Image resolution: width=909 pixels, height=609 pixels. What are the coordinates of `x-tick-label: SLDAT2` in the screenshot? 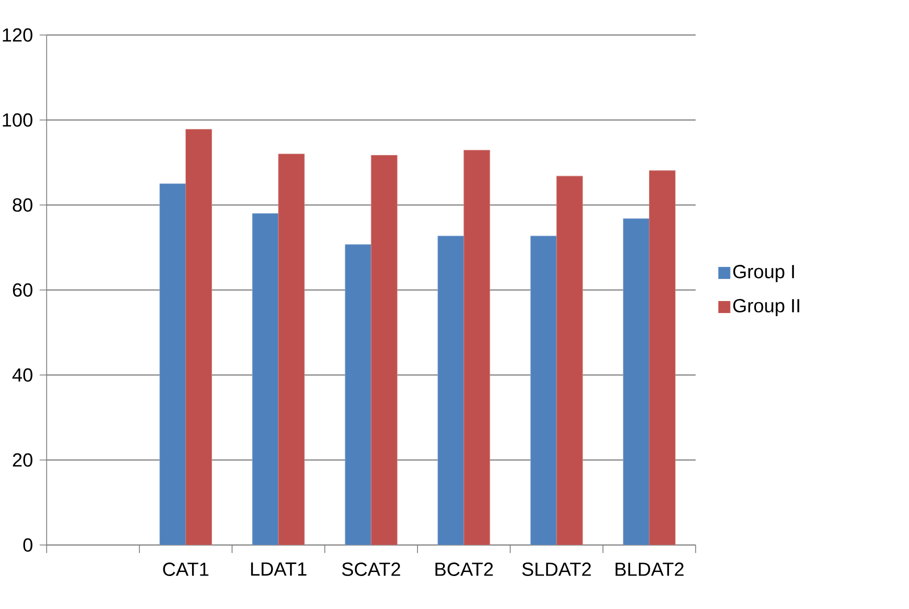 It's located at (556, 569).